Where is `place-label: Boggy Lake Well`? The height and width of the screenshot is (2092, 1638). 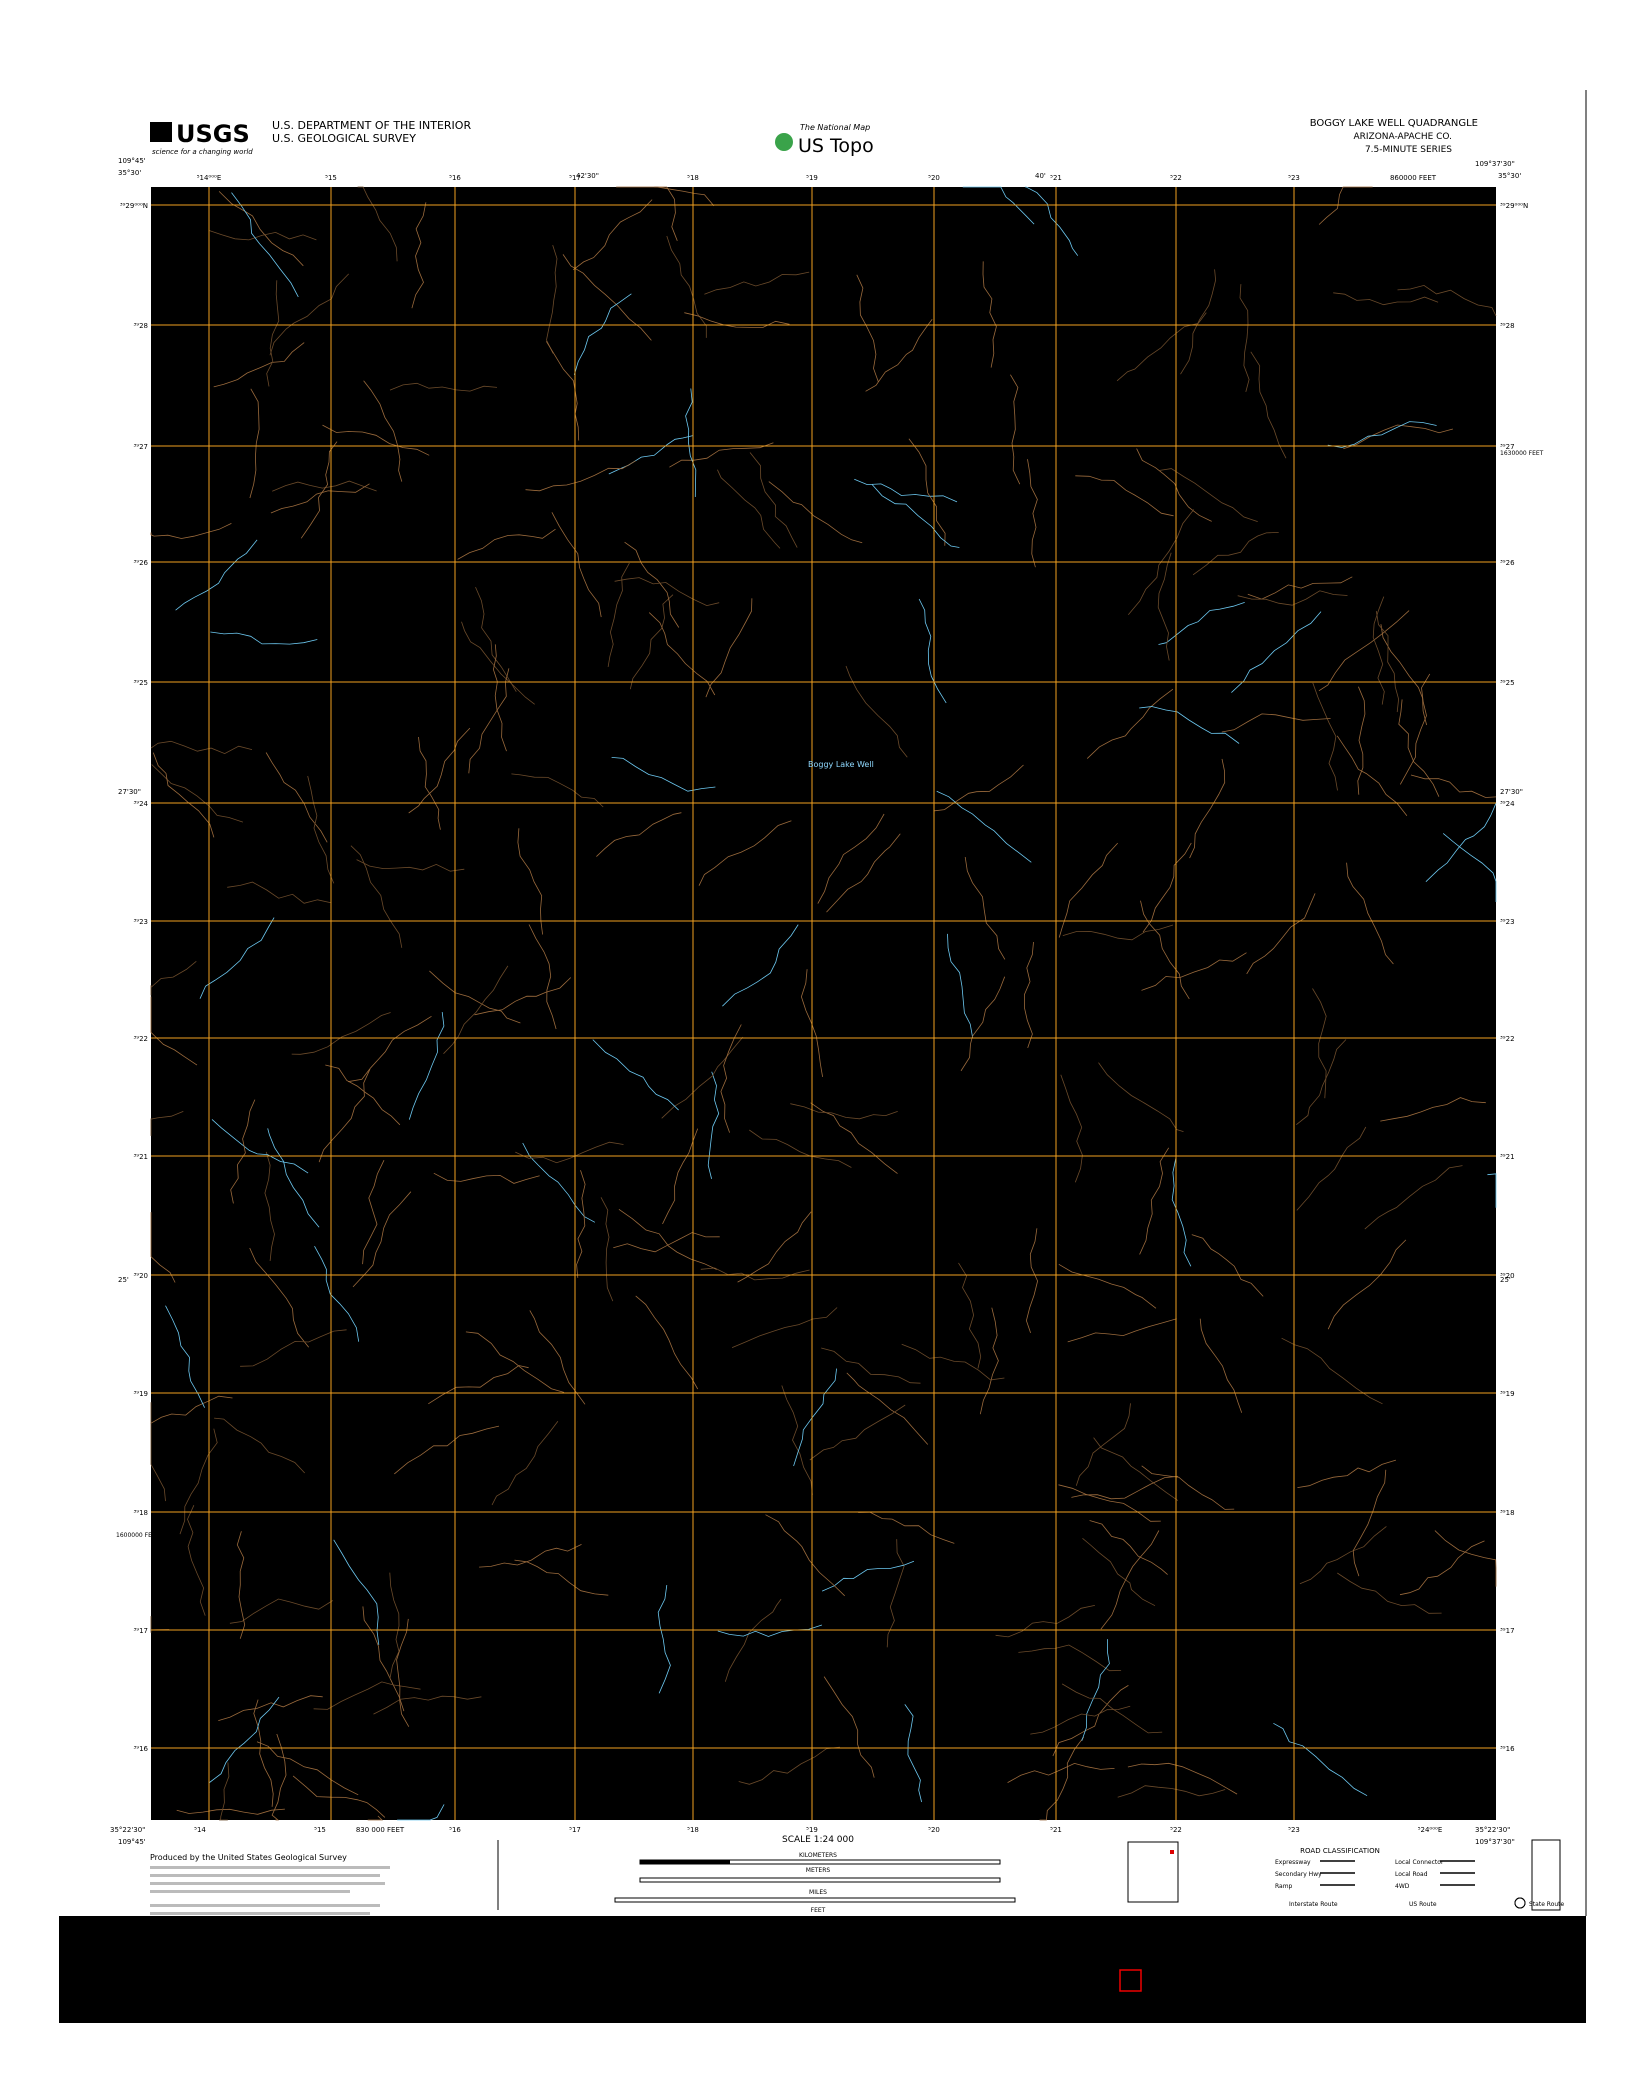
place-label: Boggy Lake Well is located at coordinates (841, 764).